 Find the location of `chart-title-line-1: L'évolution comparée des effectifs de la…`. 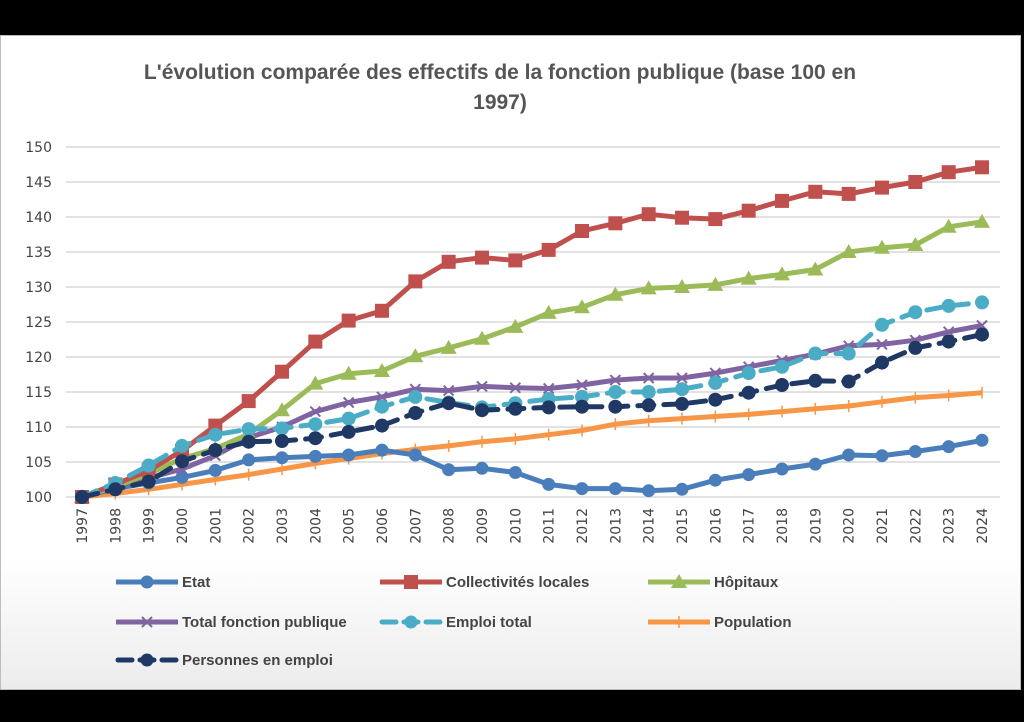

chart-title-line-1: L'évolution comparée des effectifs de la… is located at coordinates (500, 72).